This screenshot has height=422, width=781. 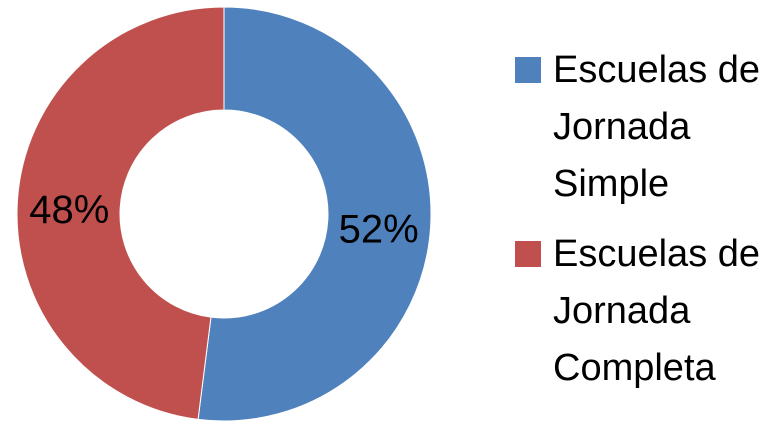 I want to click on data-label: 48%, so click(x=69, y=210).